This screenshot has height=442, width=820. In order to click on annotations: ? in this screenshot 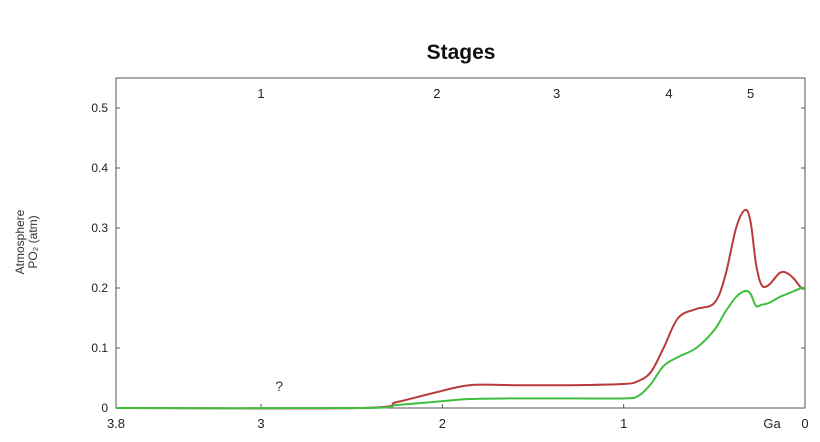, I will do `click(279, 386)`.